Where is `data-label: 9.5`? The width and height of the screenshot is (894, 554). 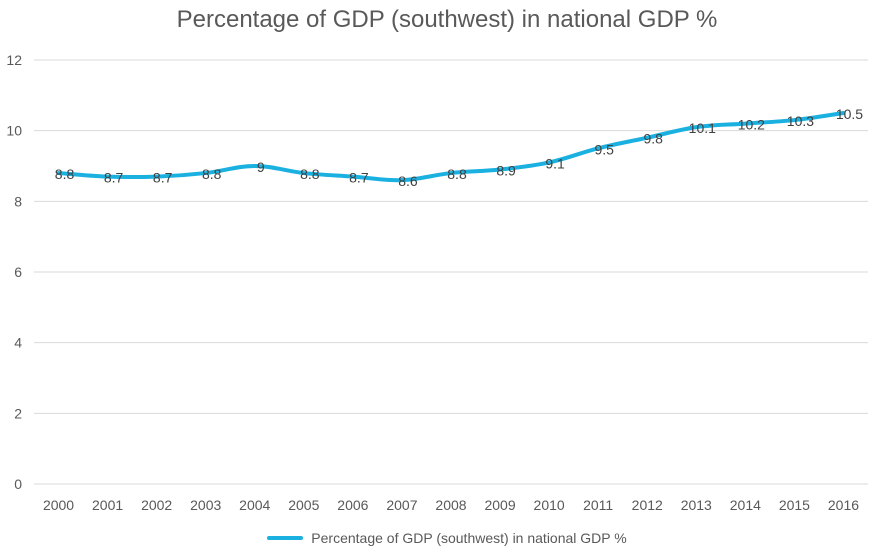
data-label: 9.5 is located at coordinates (604, 149).